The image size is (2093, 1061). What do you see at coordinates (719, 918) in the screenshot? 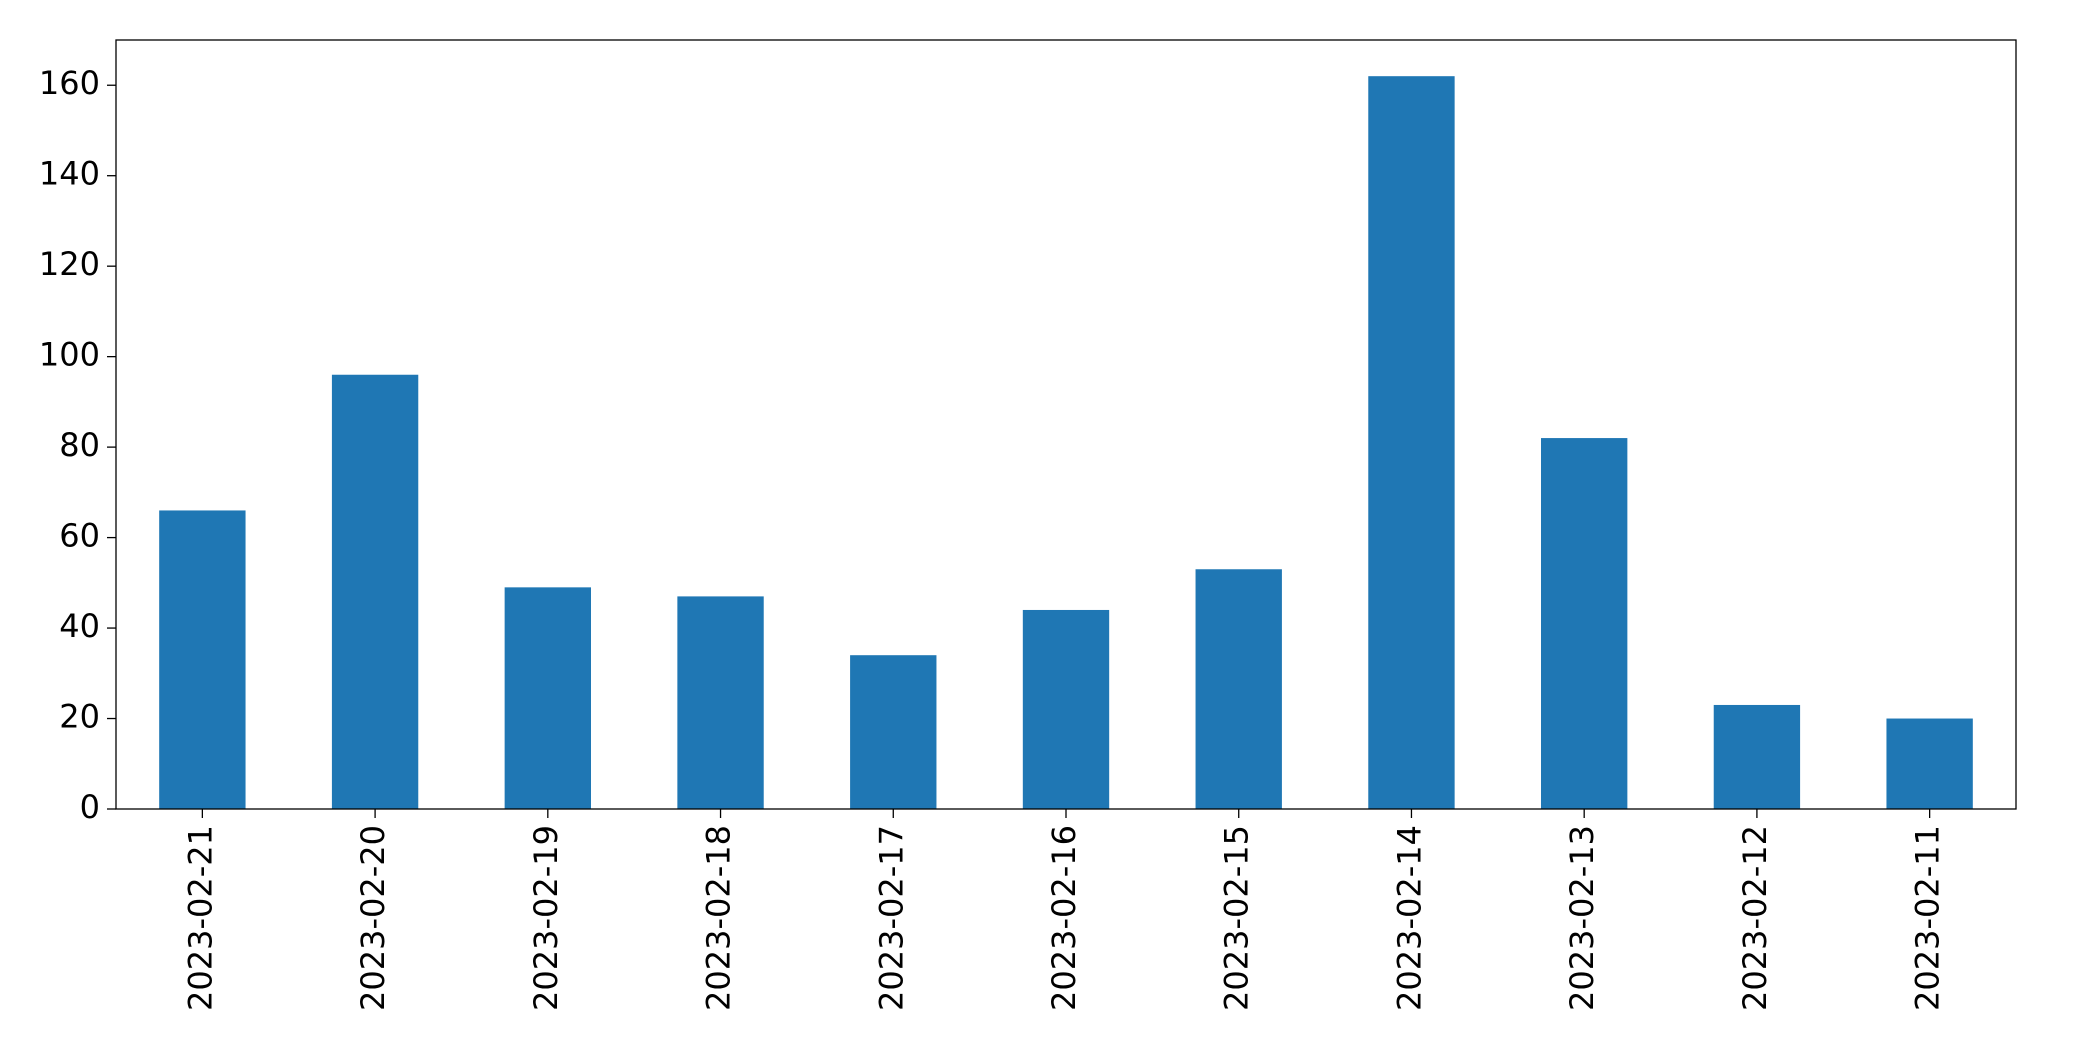
I see `x-tick-label: 2023-02-18` at bounding box center [719, 918].